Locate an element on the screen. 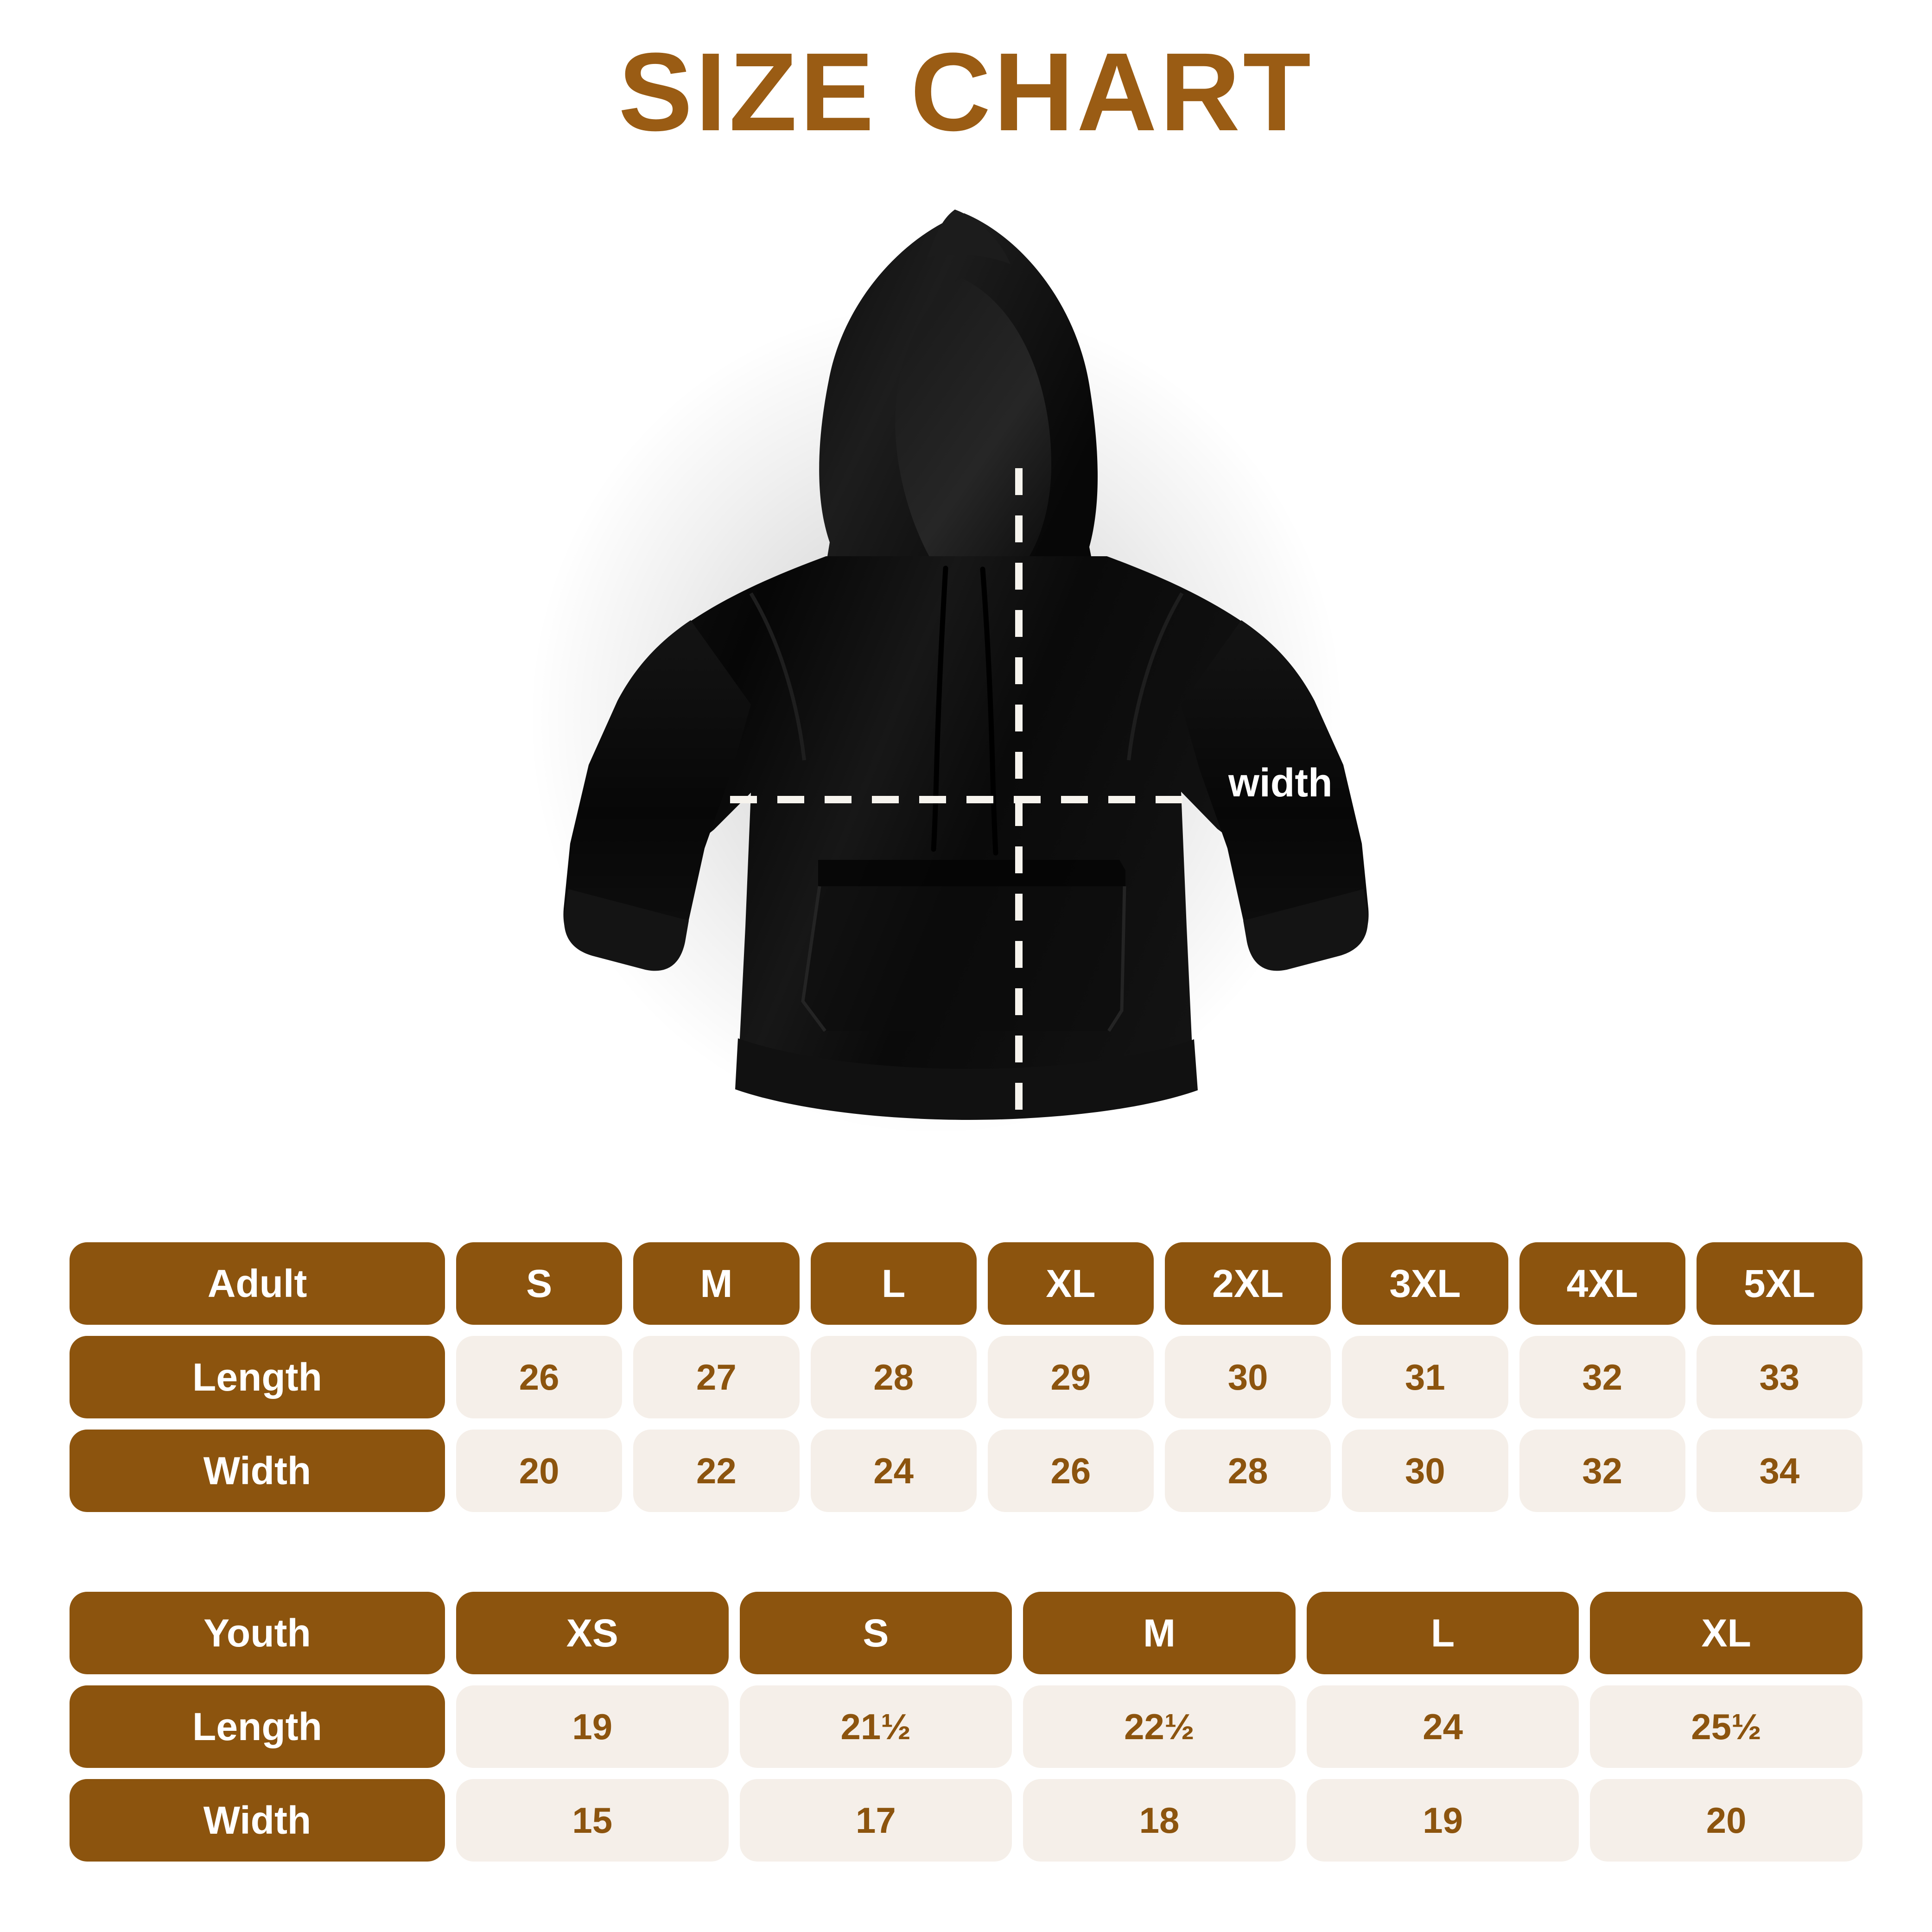 The image size is (1932, 1932). width-measurement-label: width is located at coordinates (1280, 783).